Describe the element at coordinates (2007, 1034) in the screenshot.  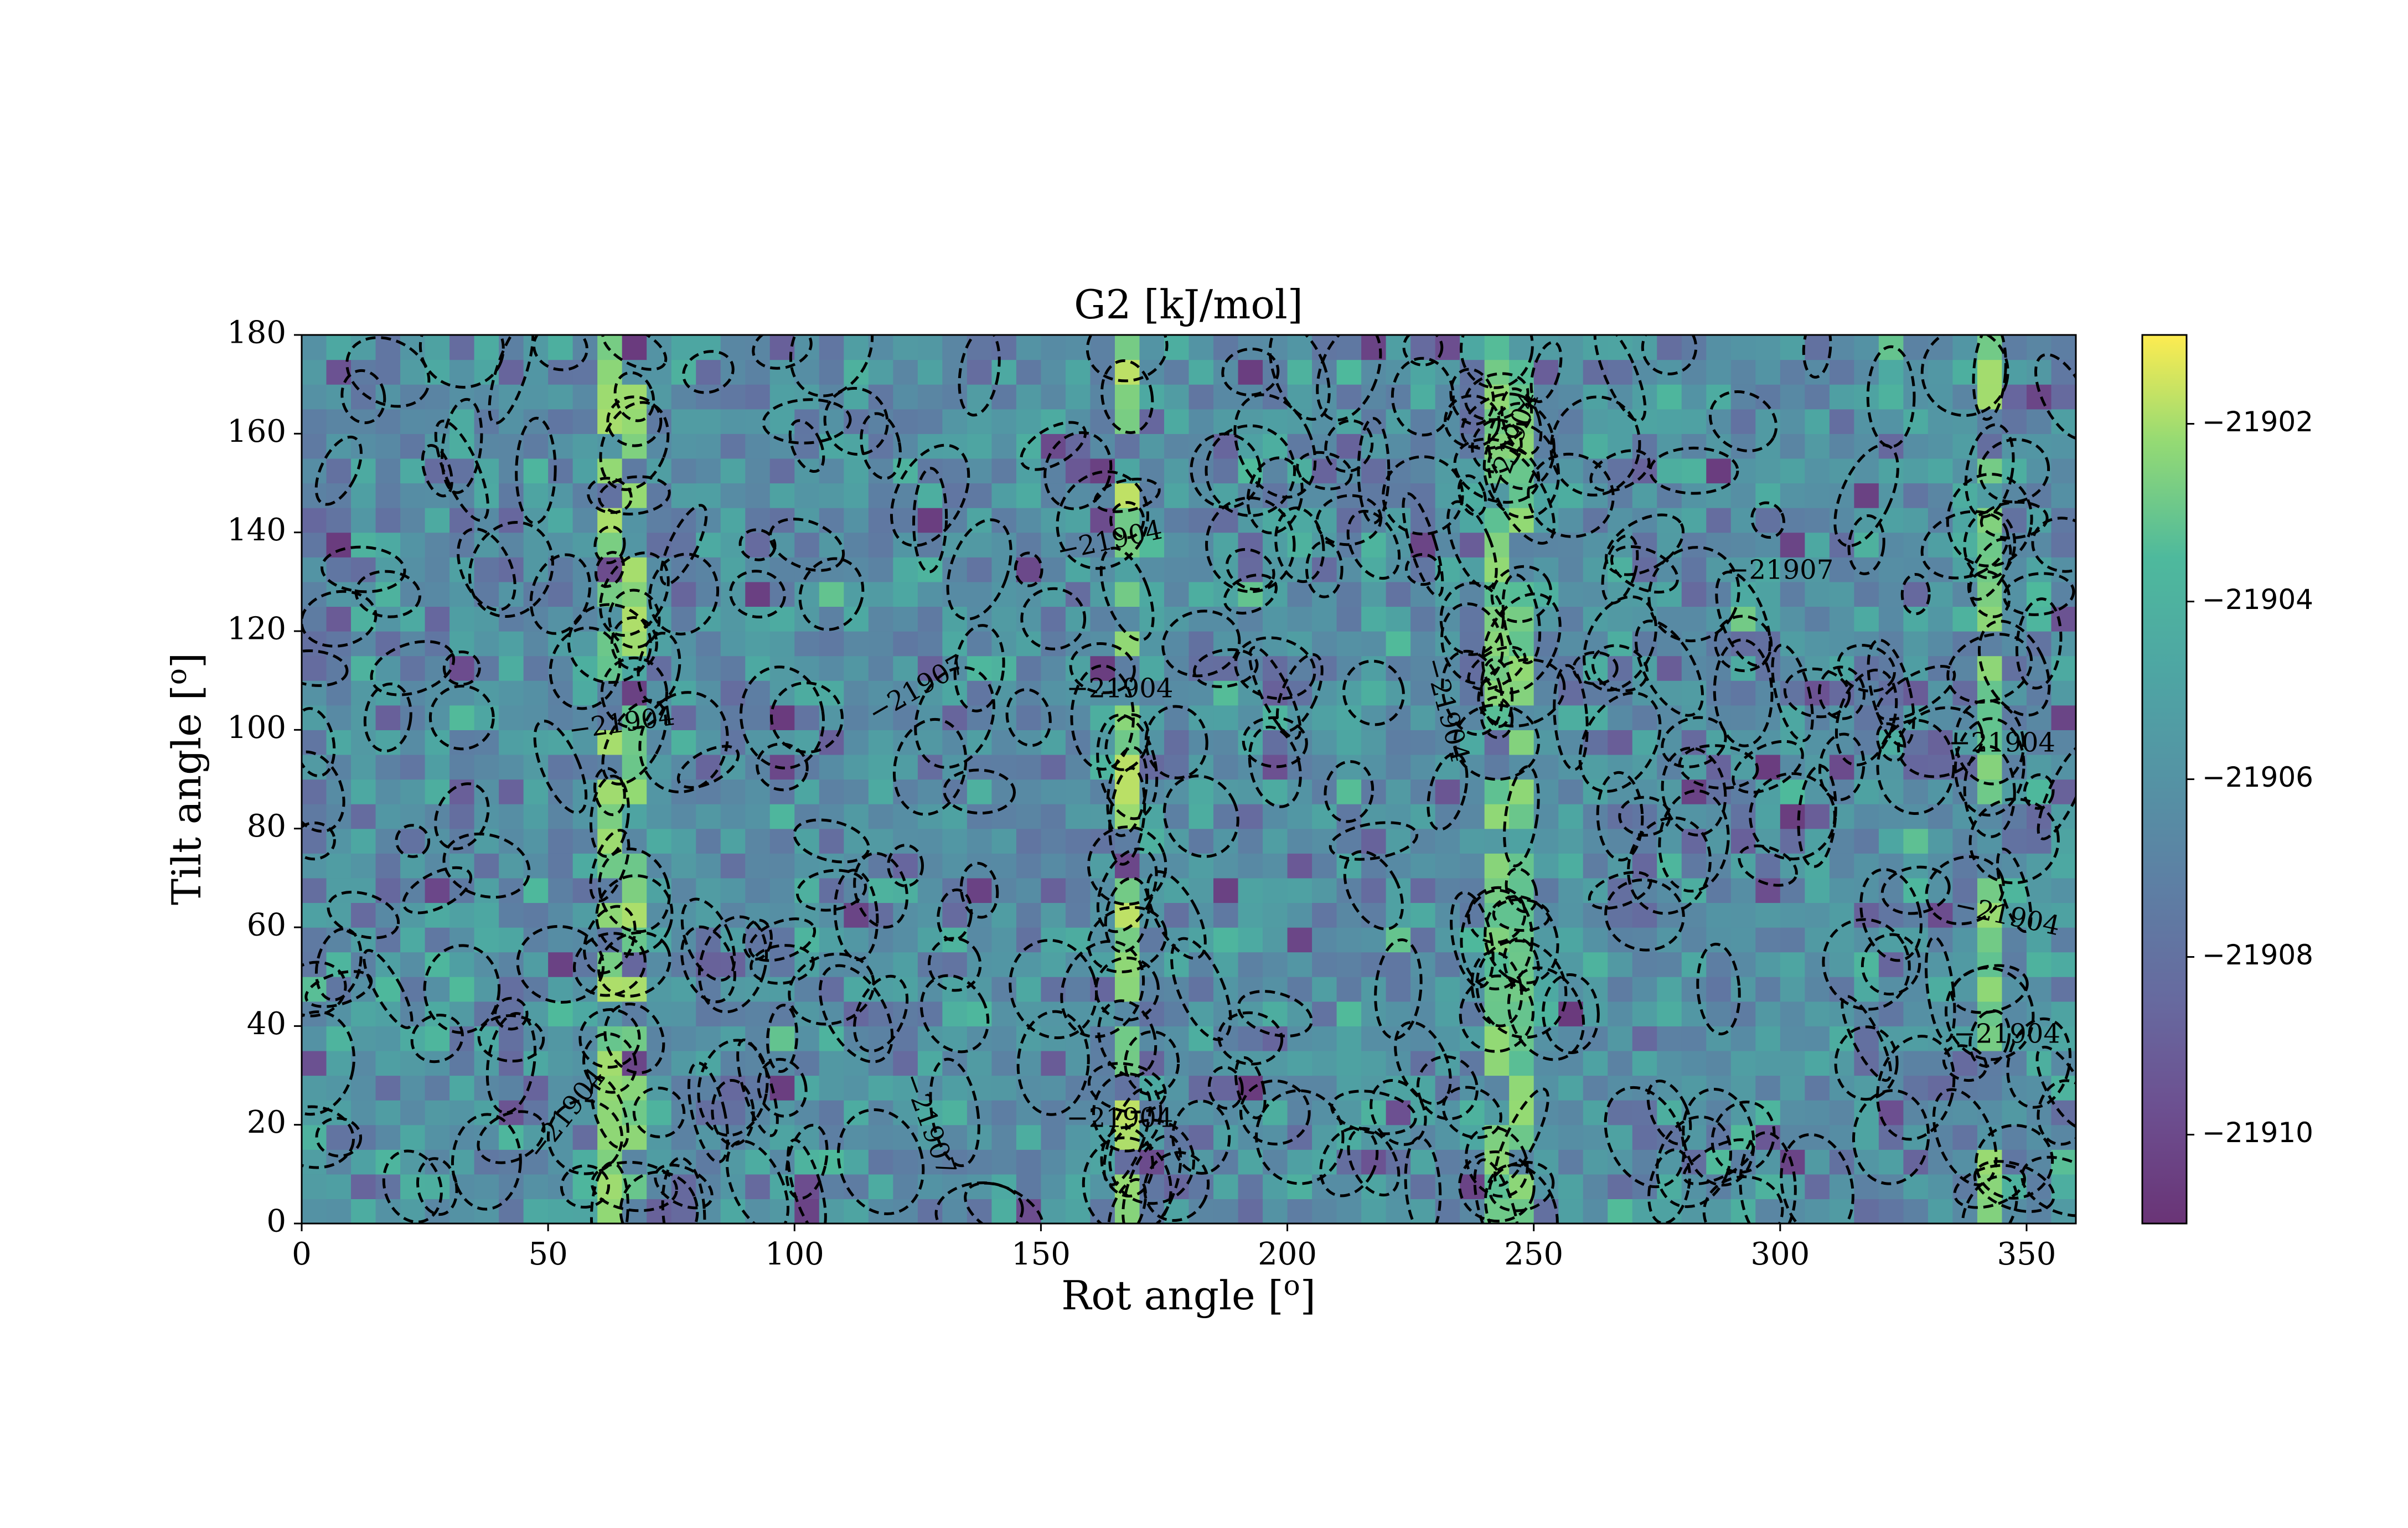
I see `contour-label: −21904` at that location.